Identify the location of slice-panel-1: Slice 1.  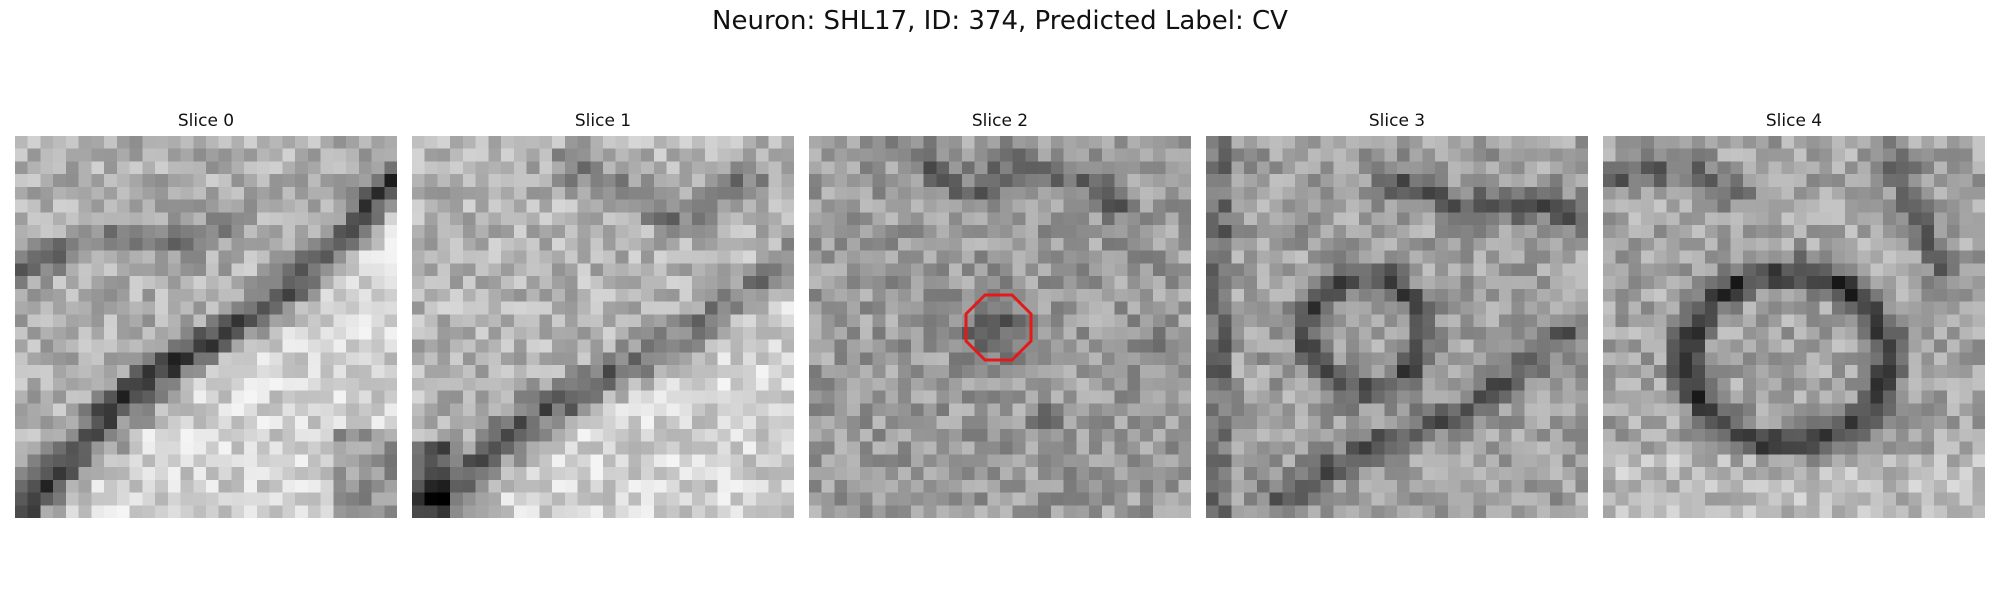
(603, 314).